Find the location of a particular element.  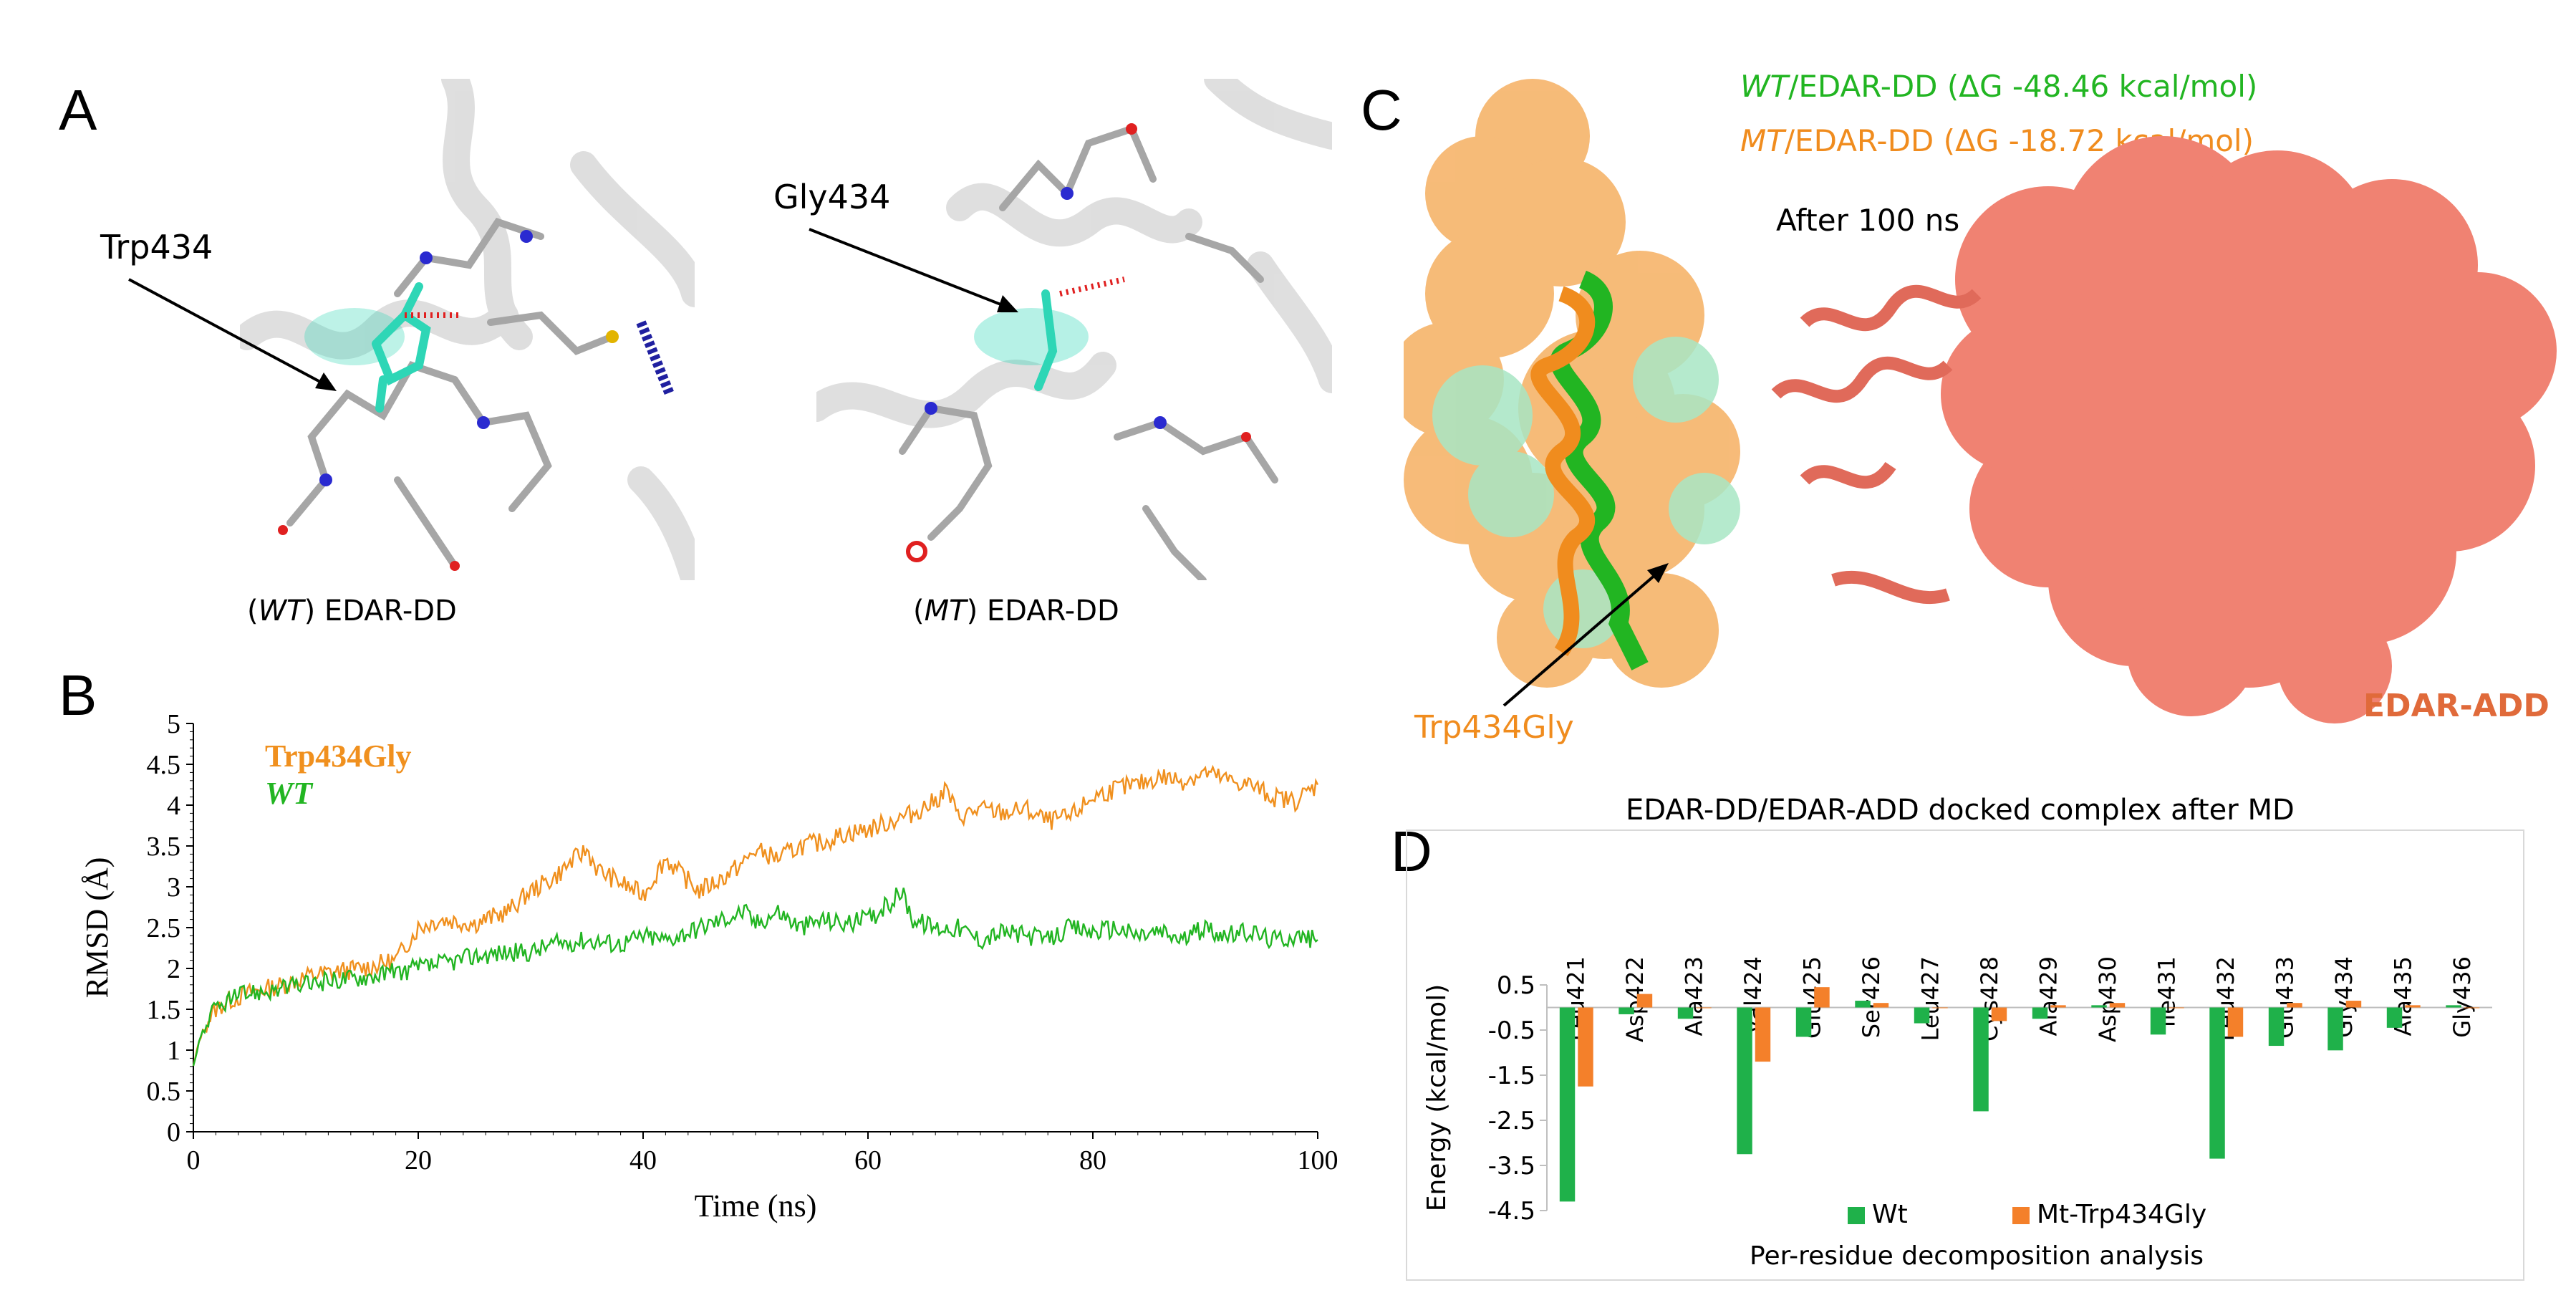

panel-letter-a: A is located at coordinates (78, 110).